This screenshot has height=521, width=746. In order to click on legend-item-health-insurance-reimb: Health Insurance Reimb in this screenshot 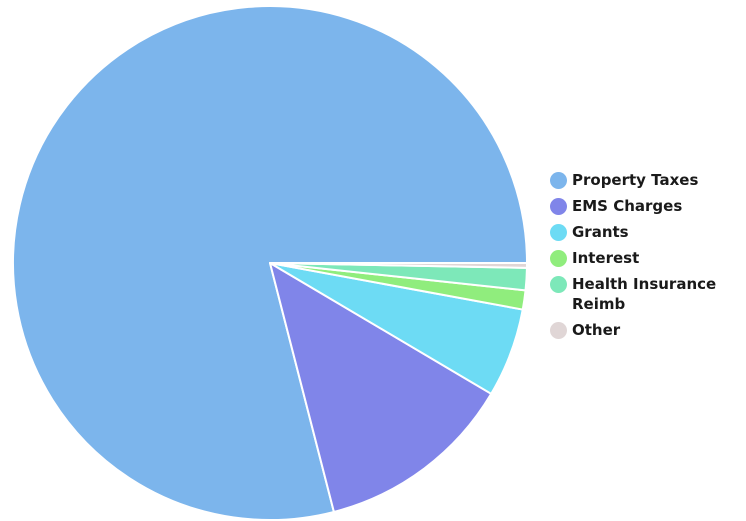, I will do `click(645, 294)`.